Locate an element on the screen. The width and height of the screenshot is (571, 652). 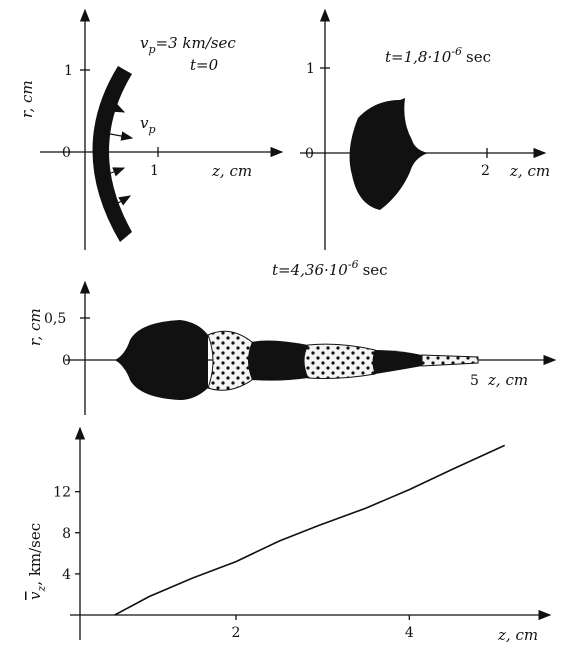
velocity-arrows is located at coordinates (113, 156).